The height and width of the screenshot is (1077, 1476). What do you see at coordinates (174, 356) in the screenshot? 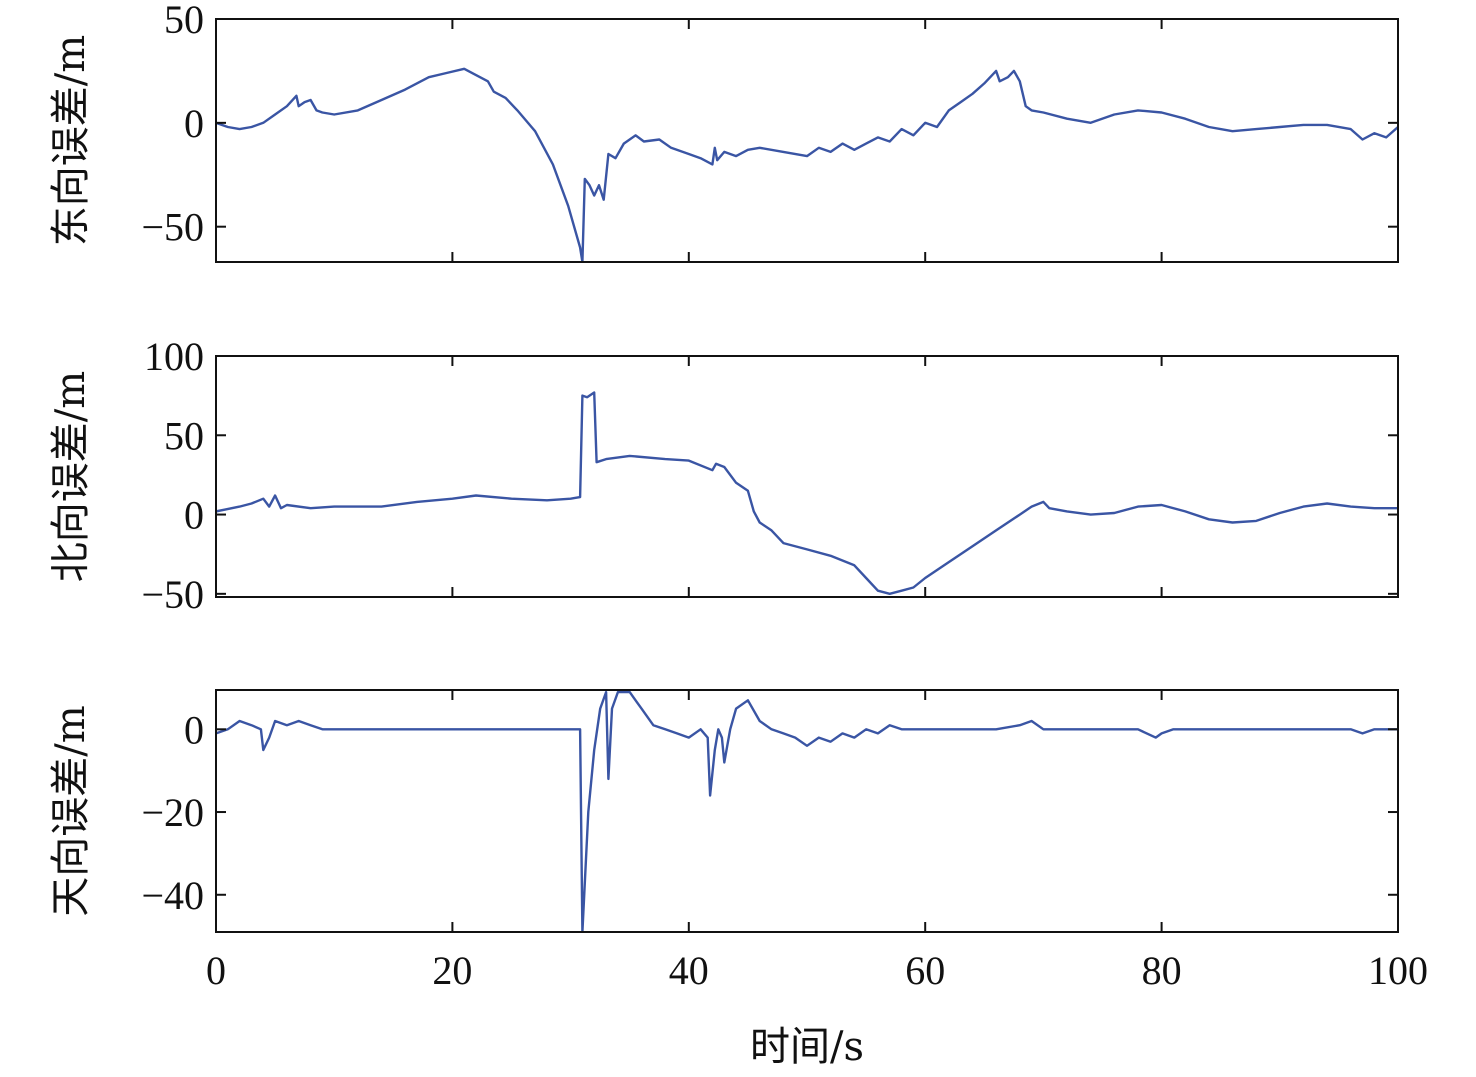
I see `y-tick-label: 100` at bounding box center [174, 356].